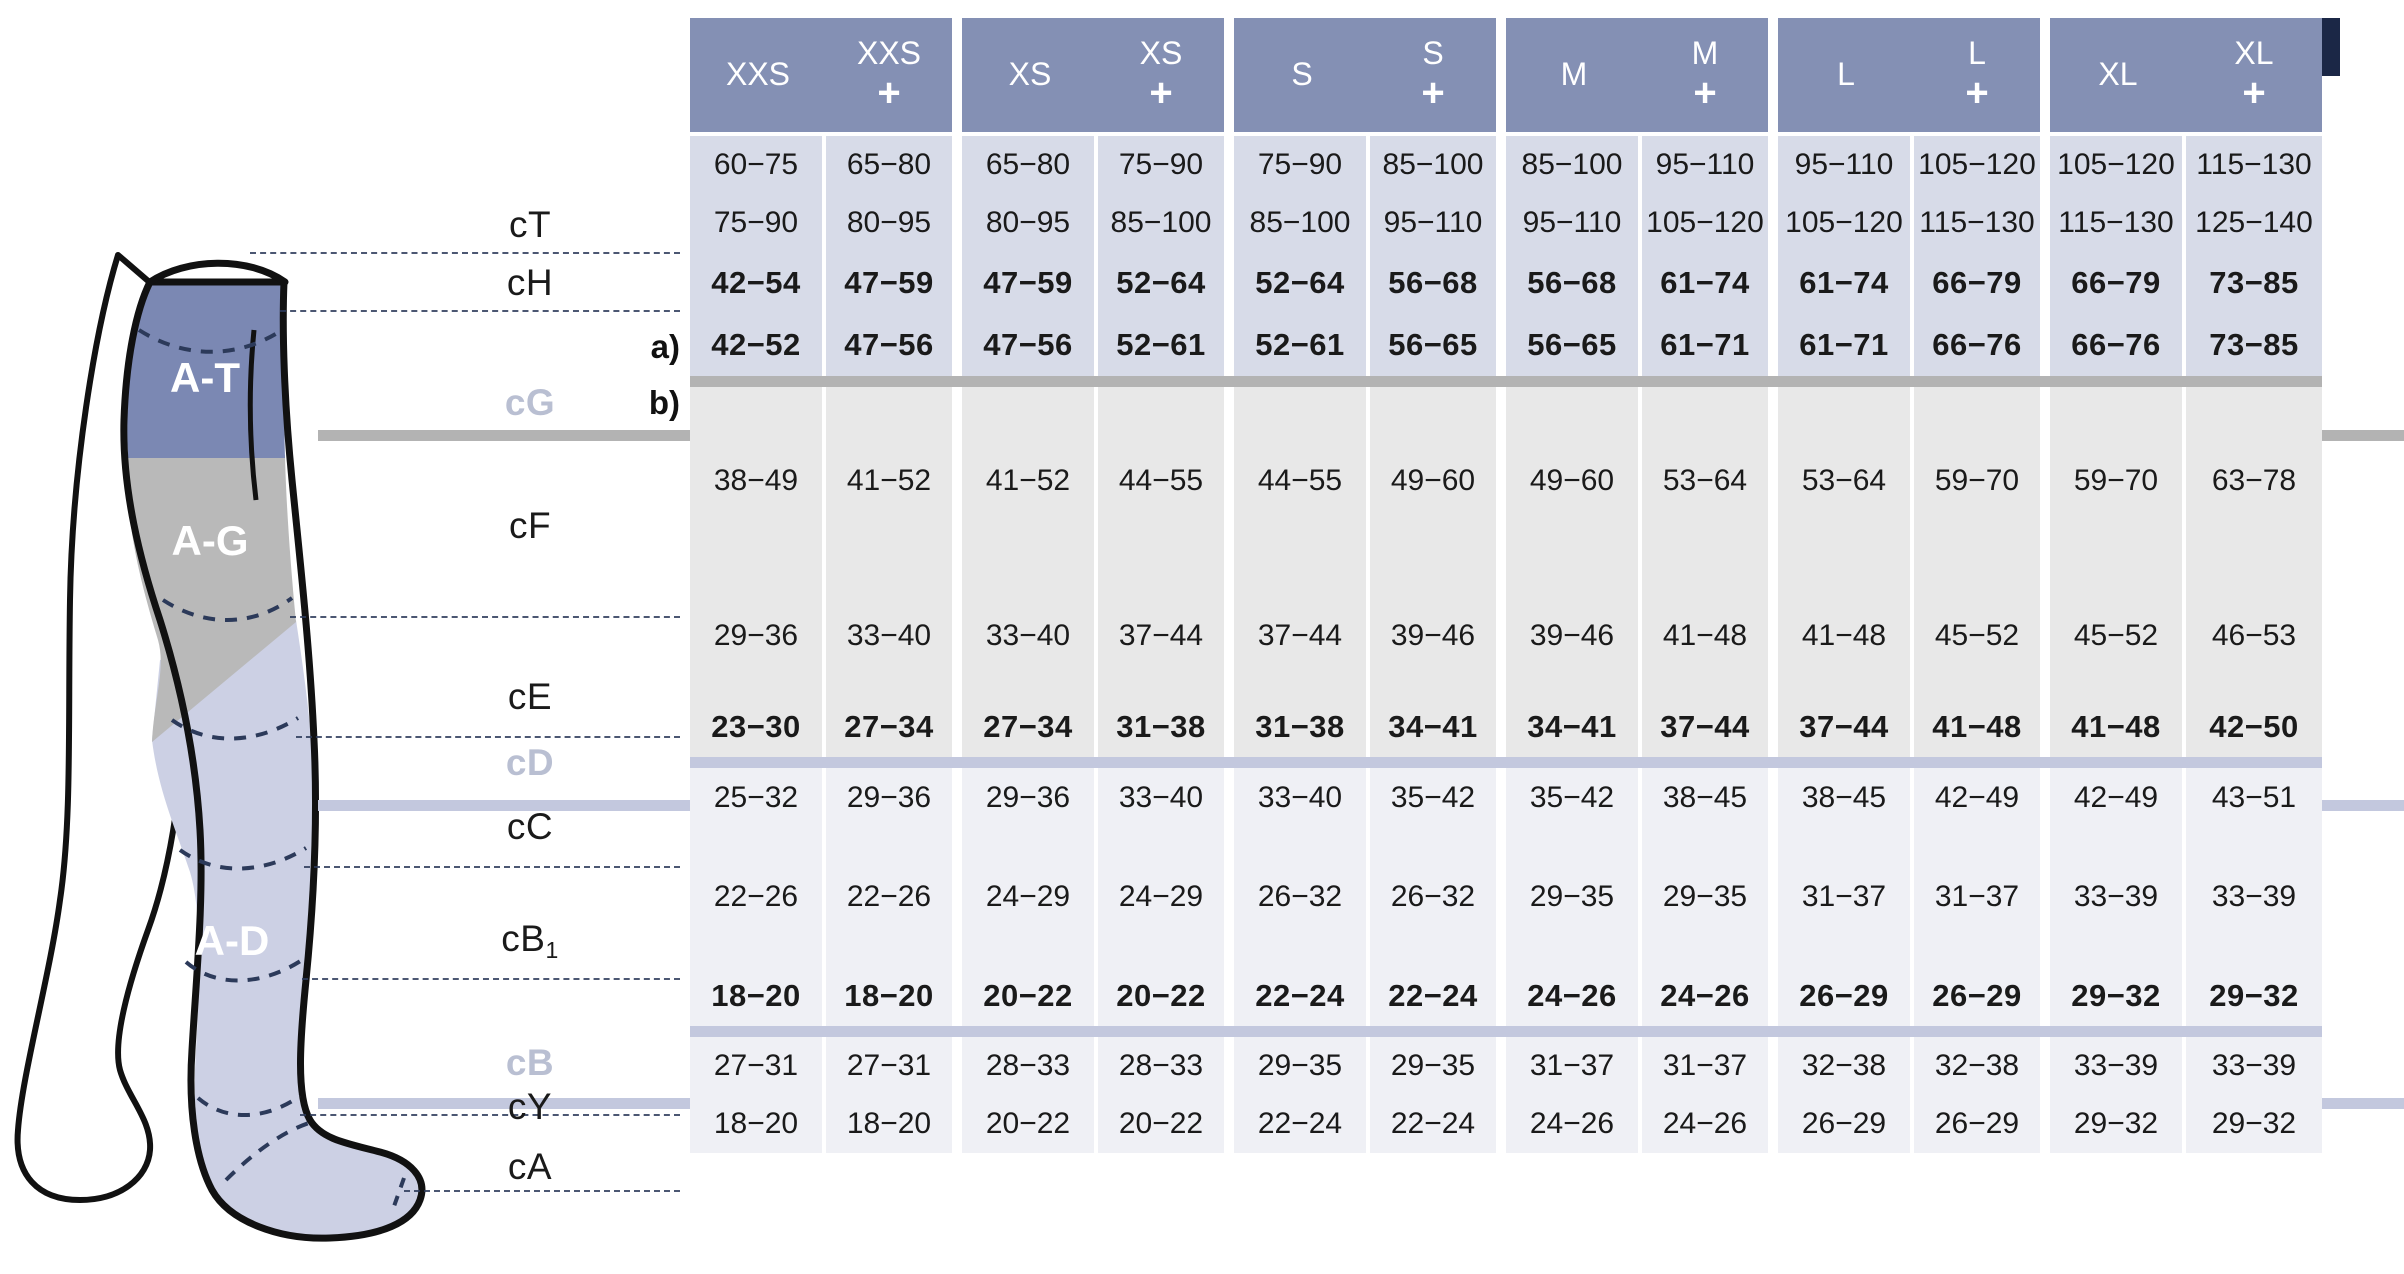 The image size is (2404, 1274). Describe the element at coordinates (894, 727) in the screenshot. I see `cell-cD-XXSplus: 27−34` at that location.